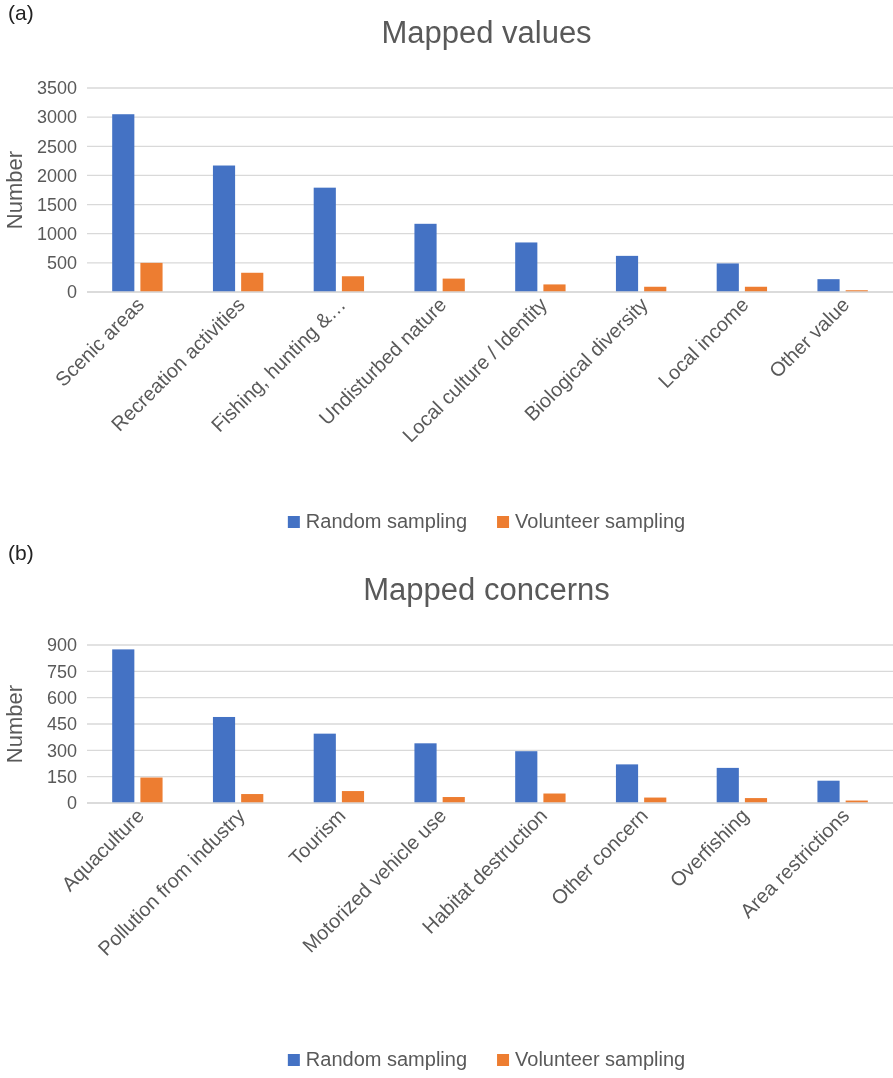  I want to click on y-tick-label: 450, so click(61, 724).